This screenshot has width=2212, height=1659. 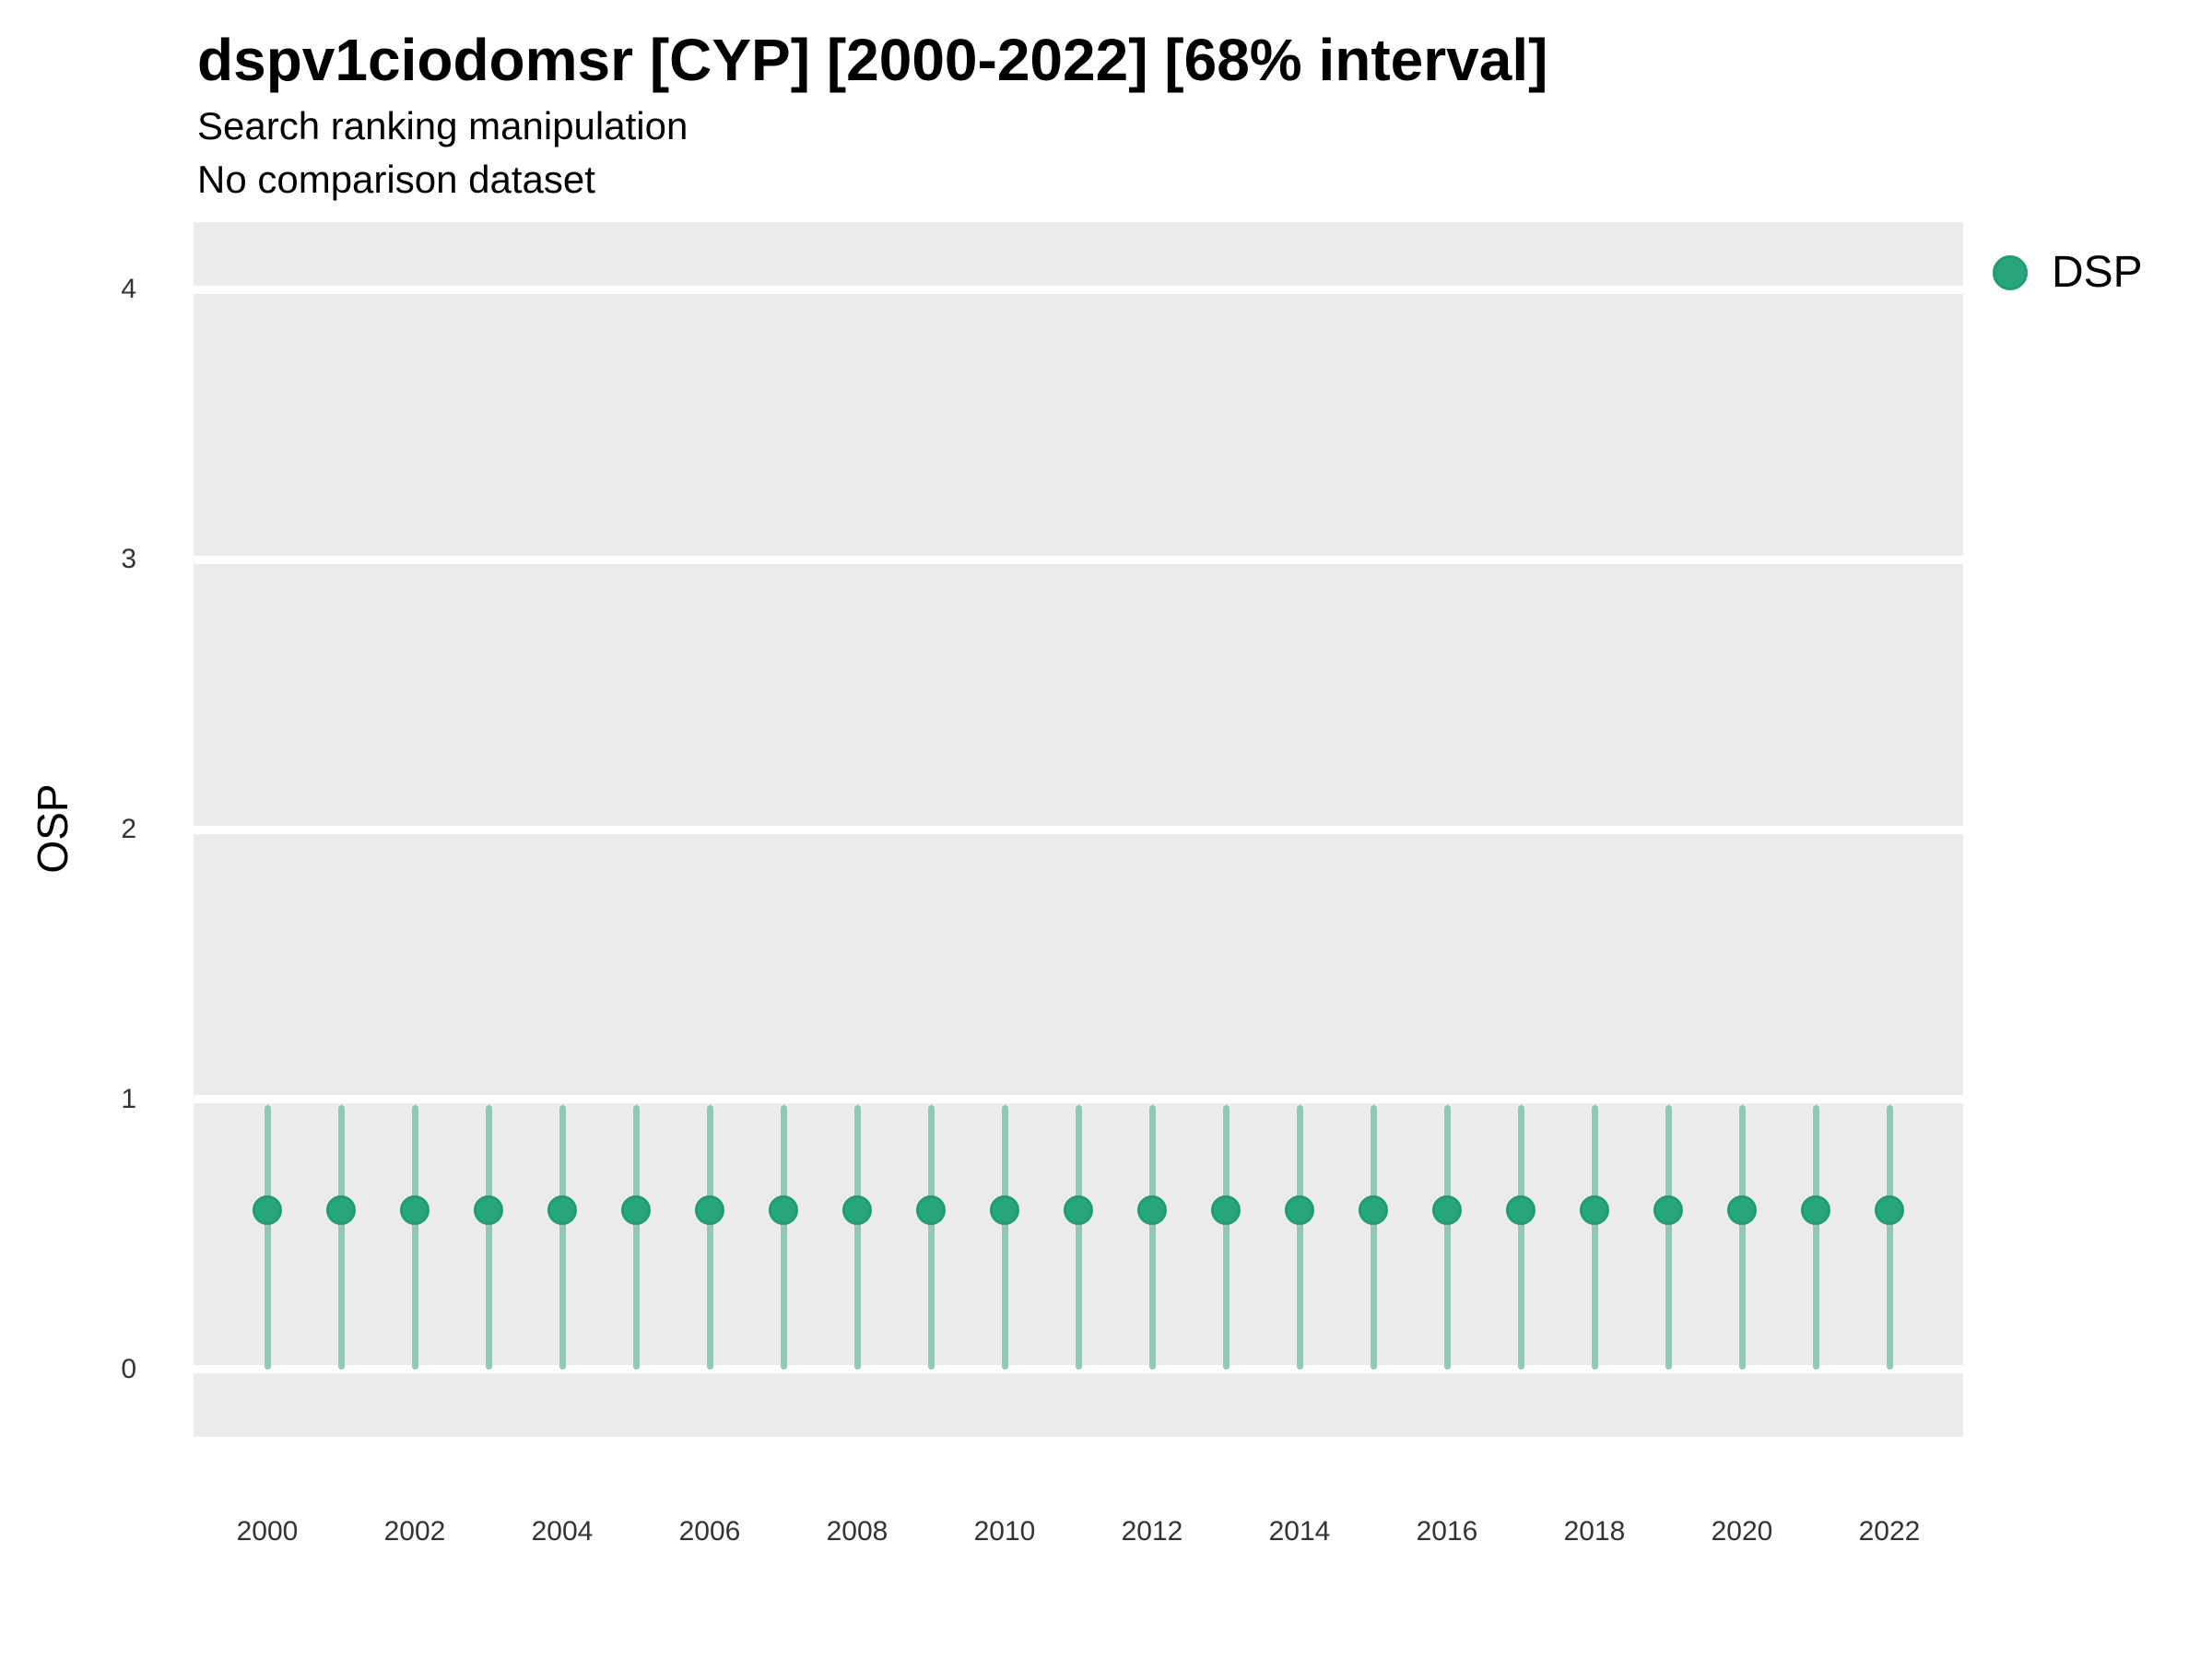 What do you see at coordinates (128, 559) in the screenshot?
I see `y-tick-label-3: 3` at bounding box center [128, 559].